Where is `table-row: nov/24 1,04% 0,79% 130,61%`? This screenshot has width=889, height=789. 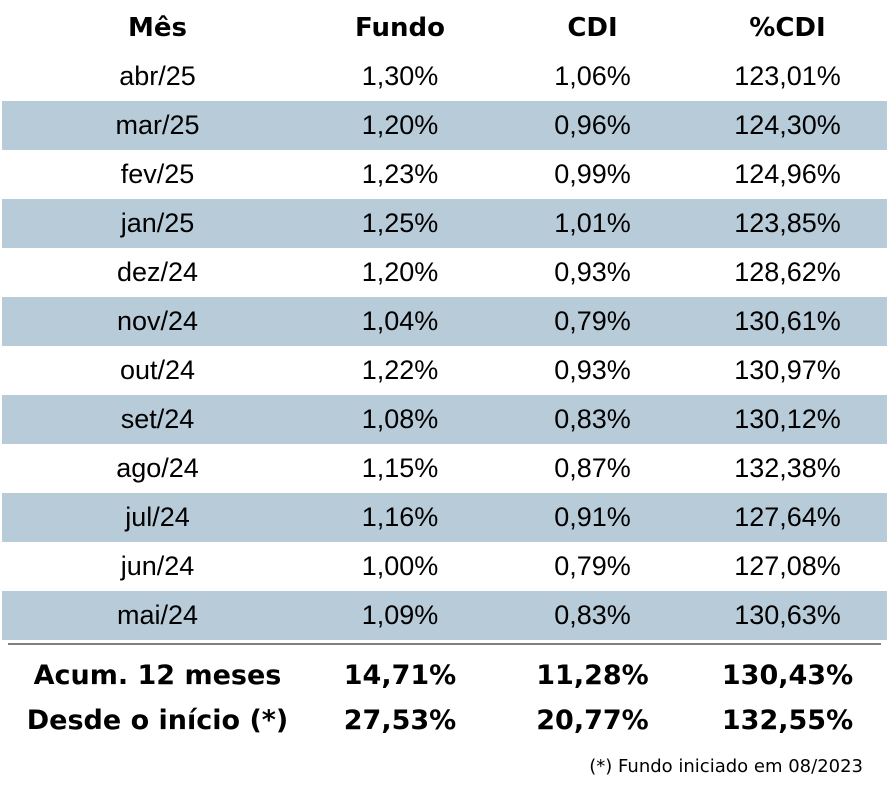 table-row: nov/24 1,04% 0,79% 130,61% is located at coordinates (444, 321).